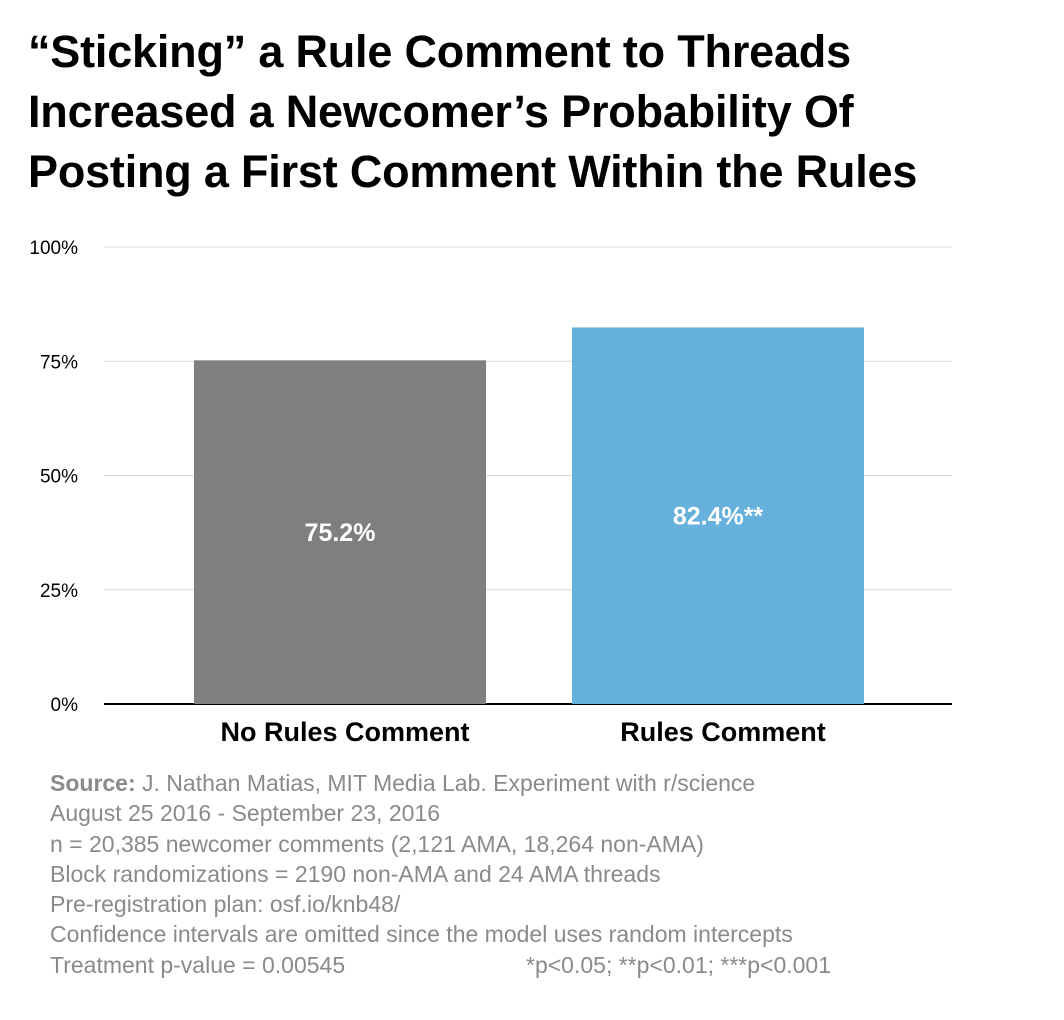  I want to click on bar-value-label: 82.4%**, so click(718, 517).